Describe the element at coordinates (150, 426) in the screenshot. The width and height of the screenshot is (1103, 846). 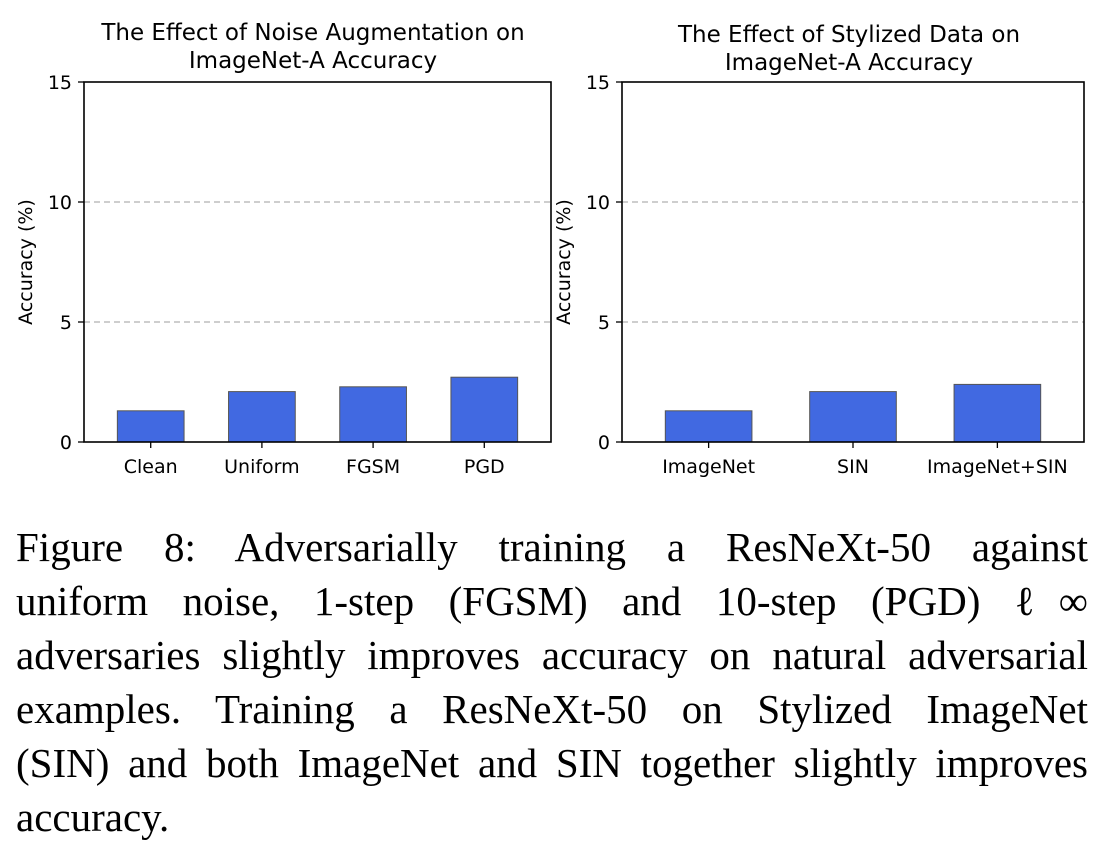
I see `bar-clean` at that location.